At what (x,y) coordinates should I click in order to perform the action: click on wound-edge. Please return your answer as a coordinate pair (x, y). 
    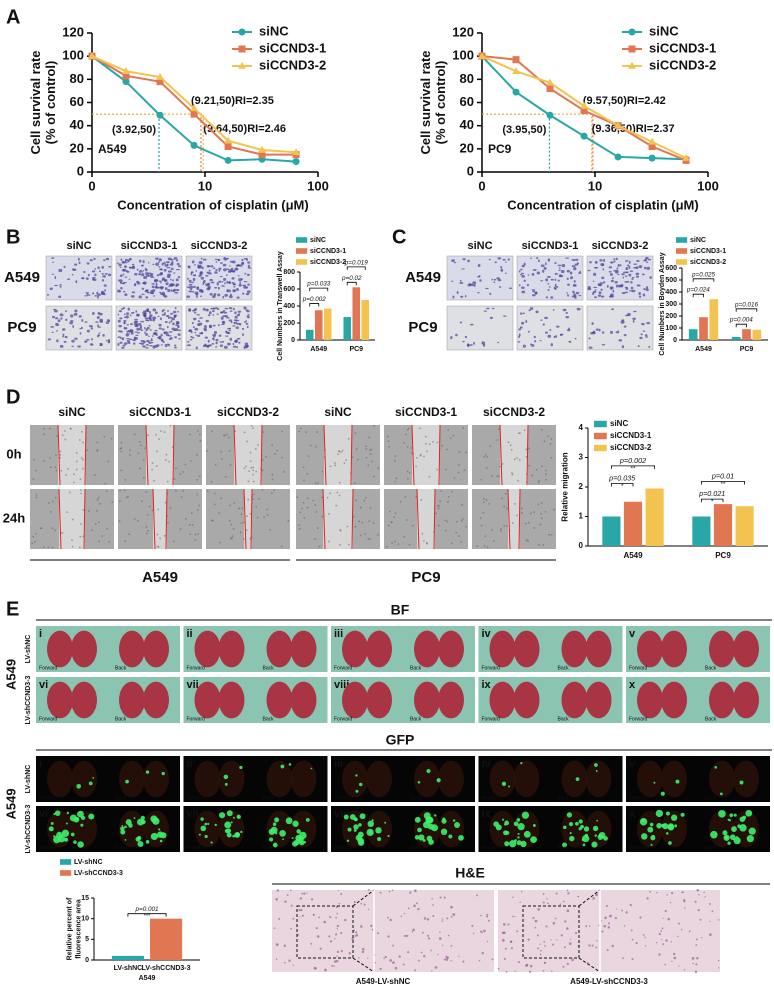
    Looking at the image, I should click on (173, 455).